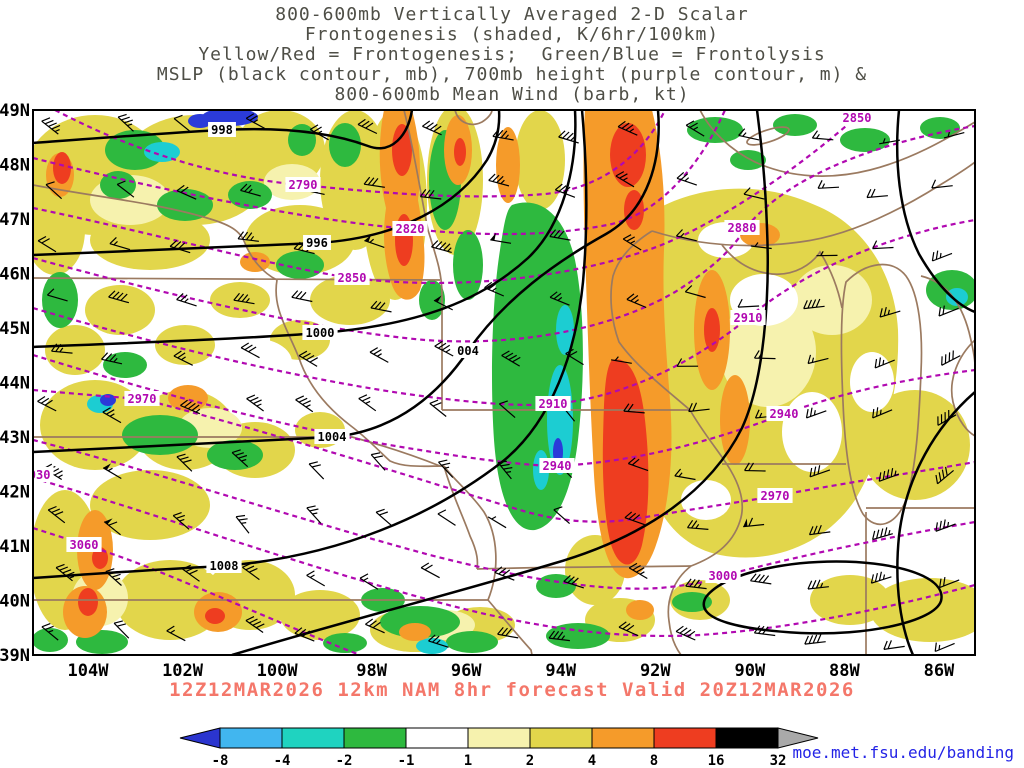 Image resolution: width=1024 pixels, height=768 pixels. Describe the element at coordinates (625, 462) in the screenshot. I see `red-core` at that location.